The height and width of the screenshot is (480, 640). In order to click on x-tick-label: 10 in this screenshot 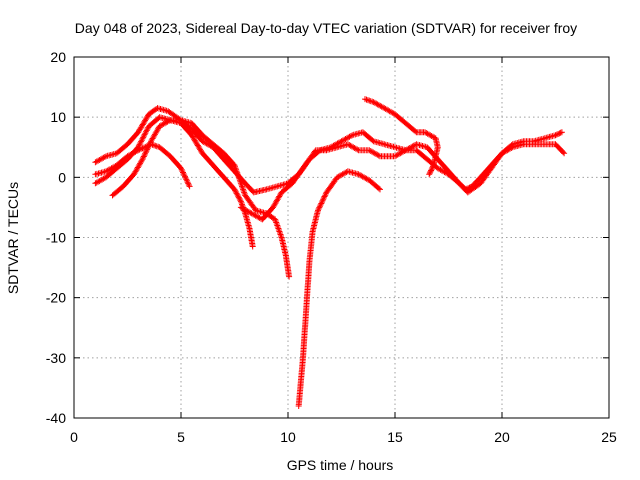, I will do `click(288, 437)`.